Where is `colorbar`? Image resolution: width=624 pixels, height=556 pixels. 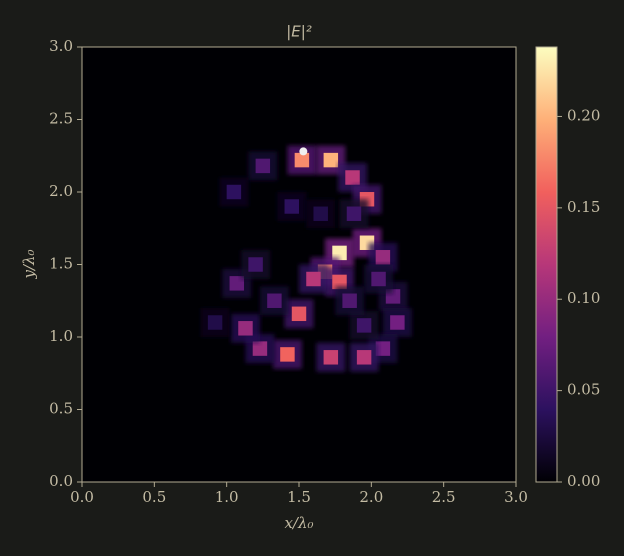 colorbar is located at coordinates (546, 264).